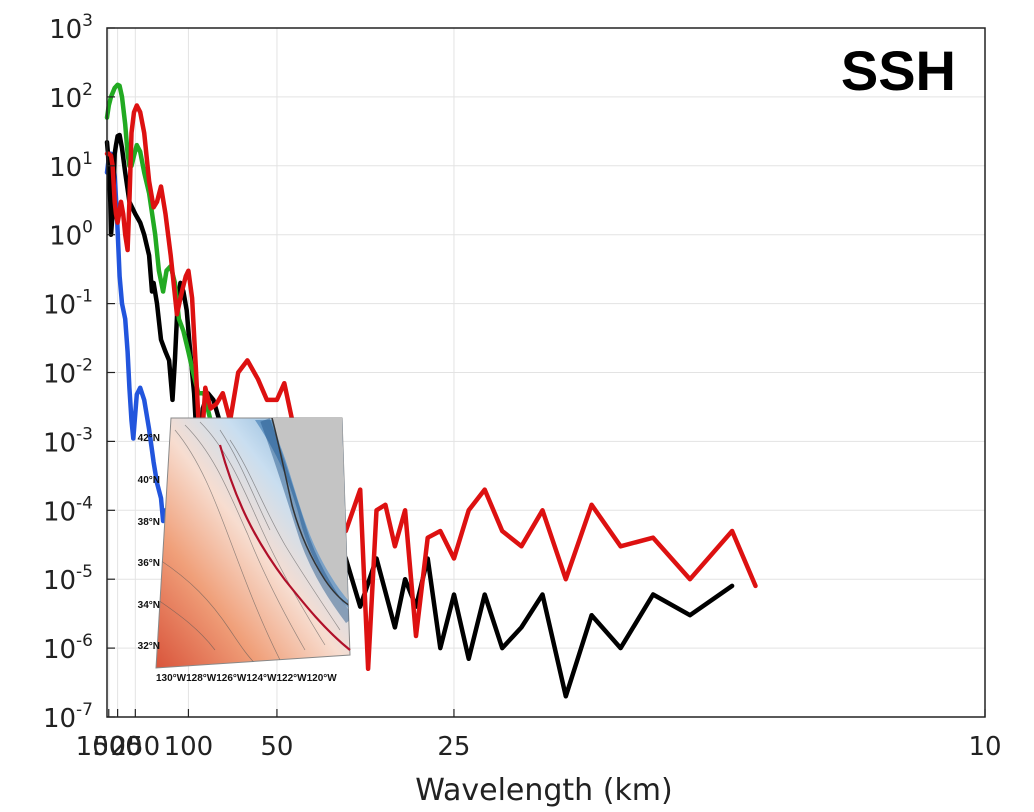  I want to click on y-tick-label: 10⁻⁶, so click(68, 648).